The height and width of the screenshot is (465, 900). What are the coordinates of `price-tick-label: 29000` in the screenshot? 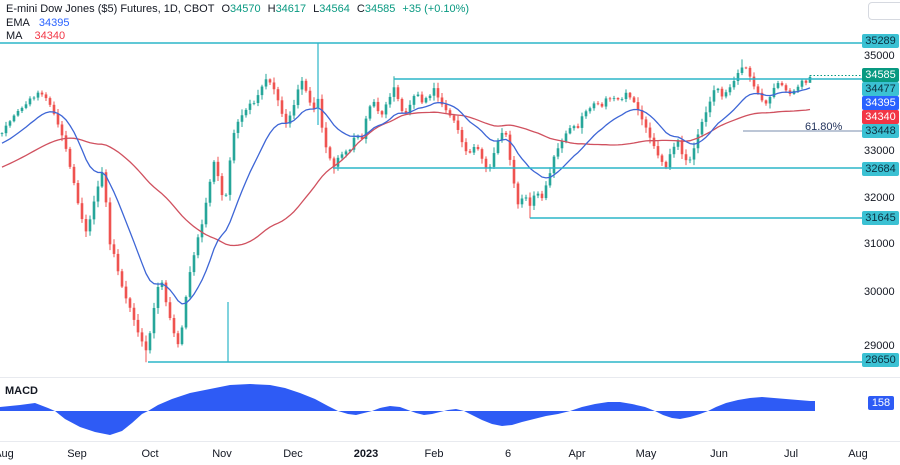 It's located at (879, 346).